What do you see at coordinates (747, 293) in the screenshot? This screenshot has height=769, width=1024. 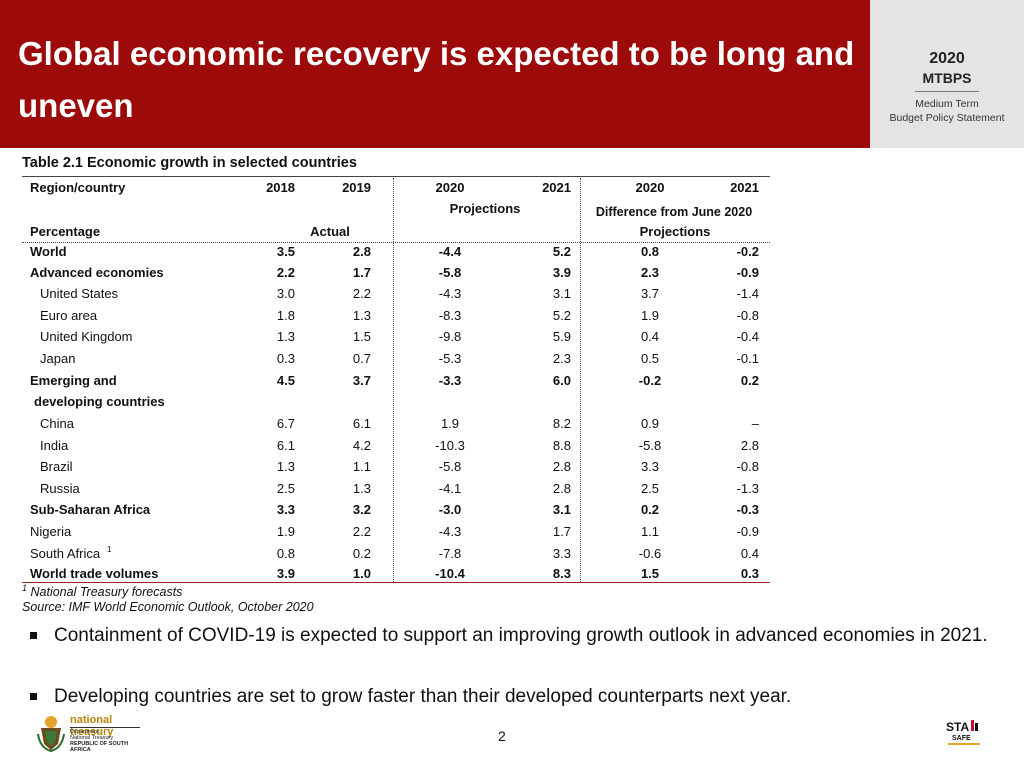 I see `cell-diff-2021: -1.4` at bounding box center [747, 293].